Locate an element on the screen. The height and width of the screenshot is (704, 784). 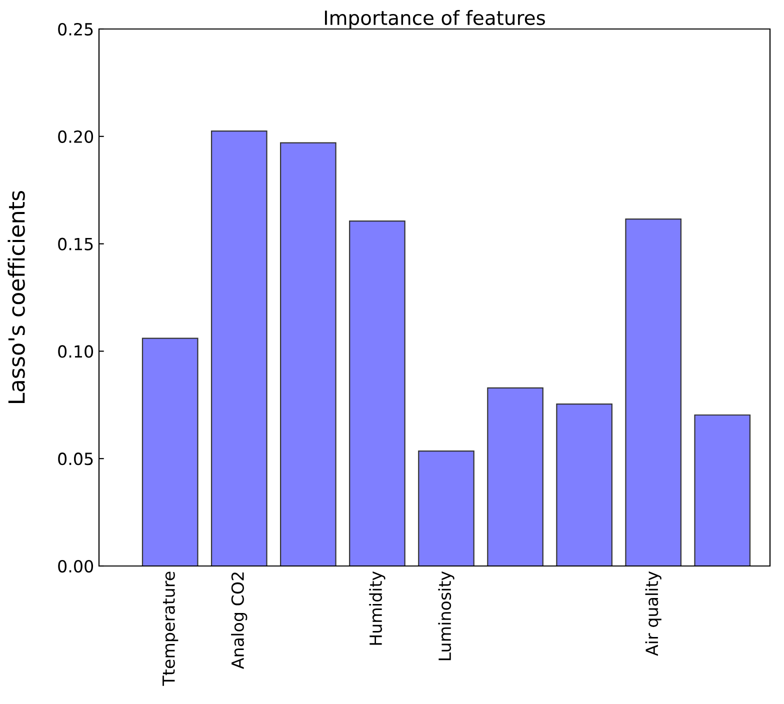
x-tick-label: Luminosity is located at coordinates (446, 615).